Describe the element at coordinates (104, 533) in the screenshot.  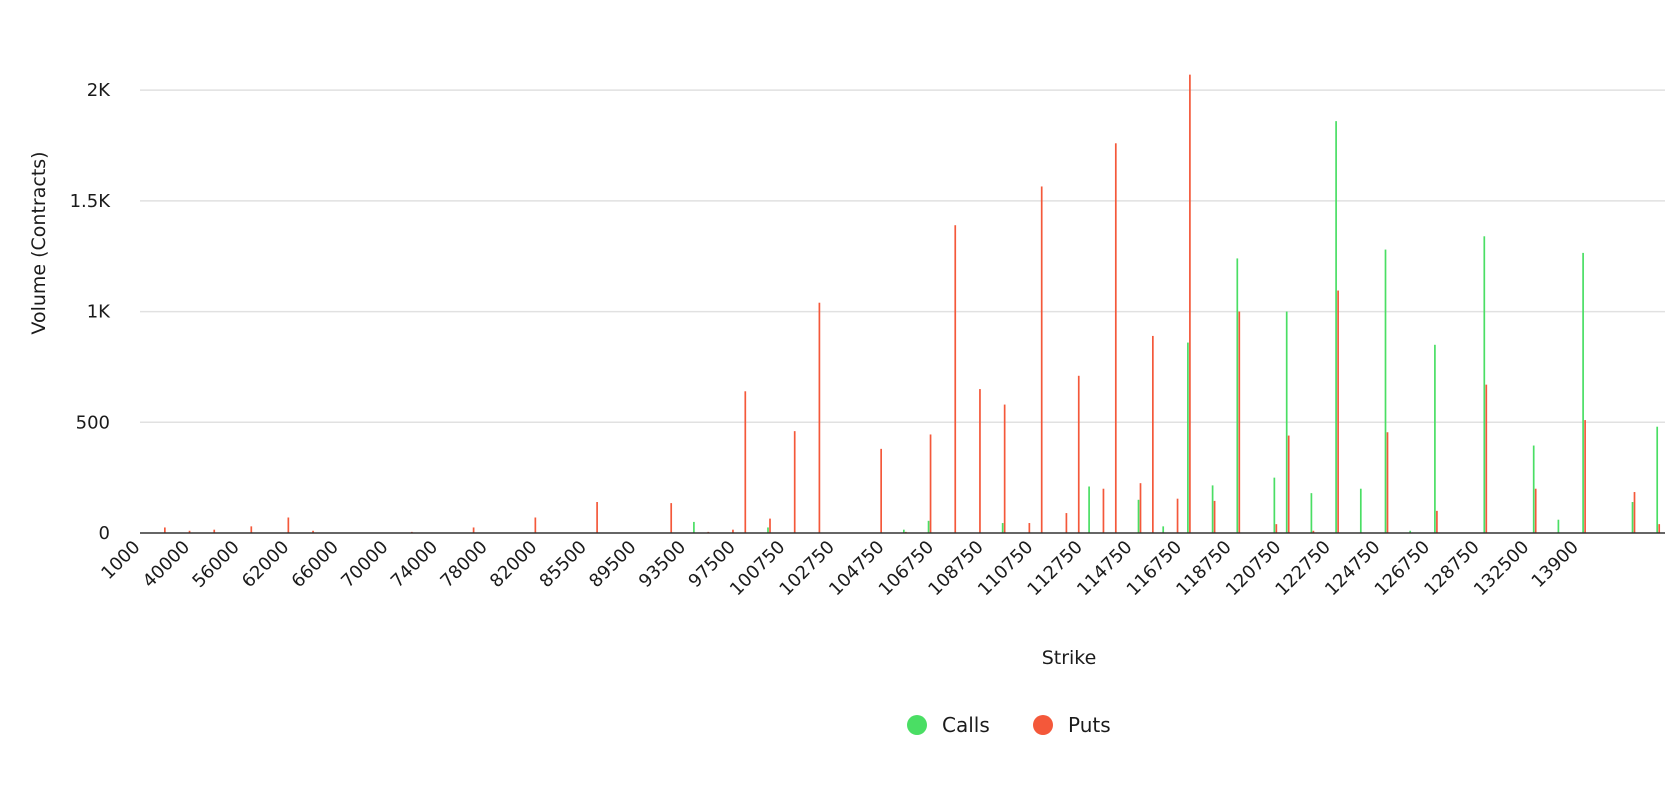
I see `y-tick-label: 0` at that location.